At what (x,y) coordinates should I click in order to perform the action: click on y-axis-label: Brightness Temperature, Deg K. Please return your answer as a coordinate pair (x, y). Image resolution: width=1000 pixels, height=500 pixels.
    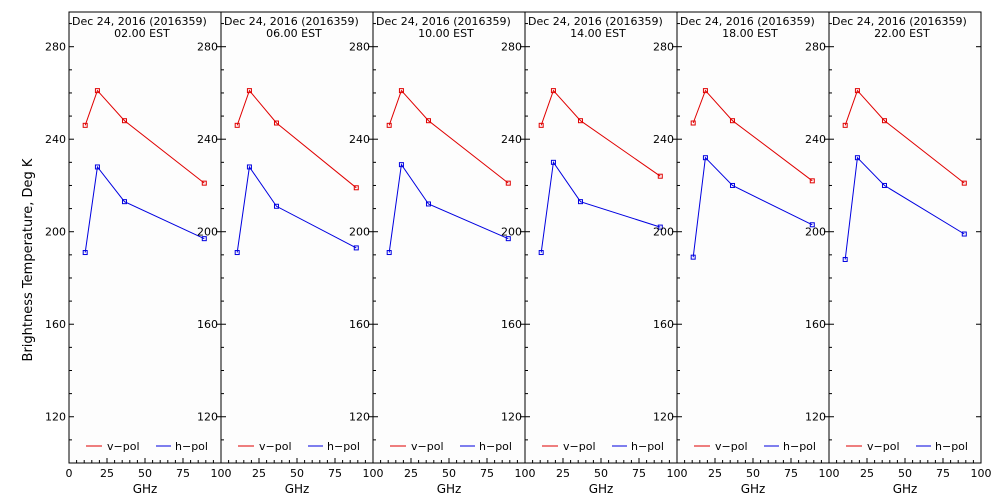
    Looking at the image, I should click on (28, 259).